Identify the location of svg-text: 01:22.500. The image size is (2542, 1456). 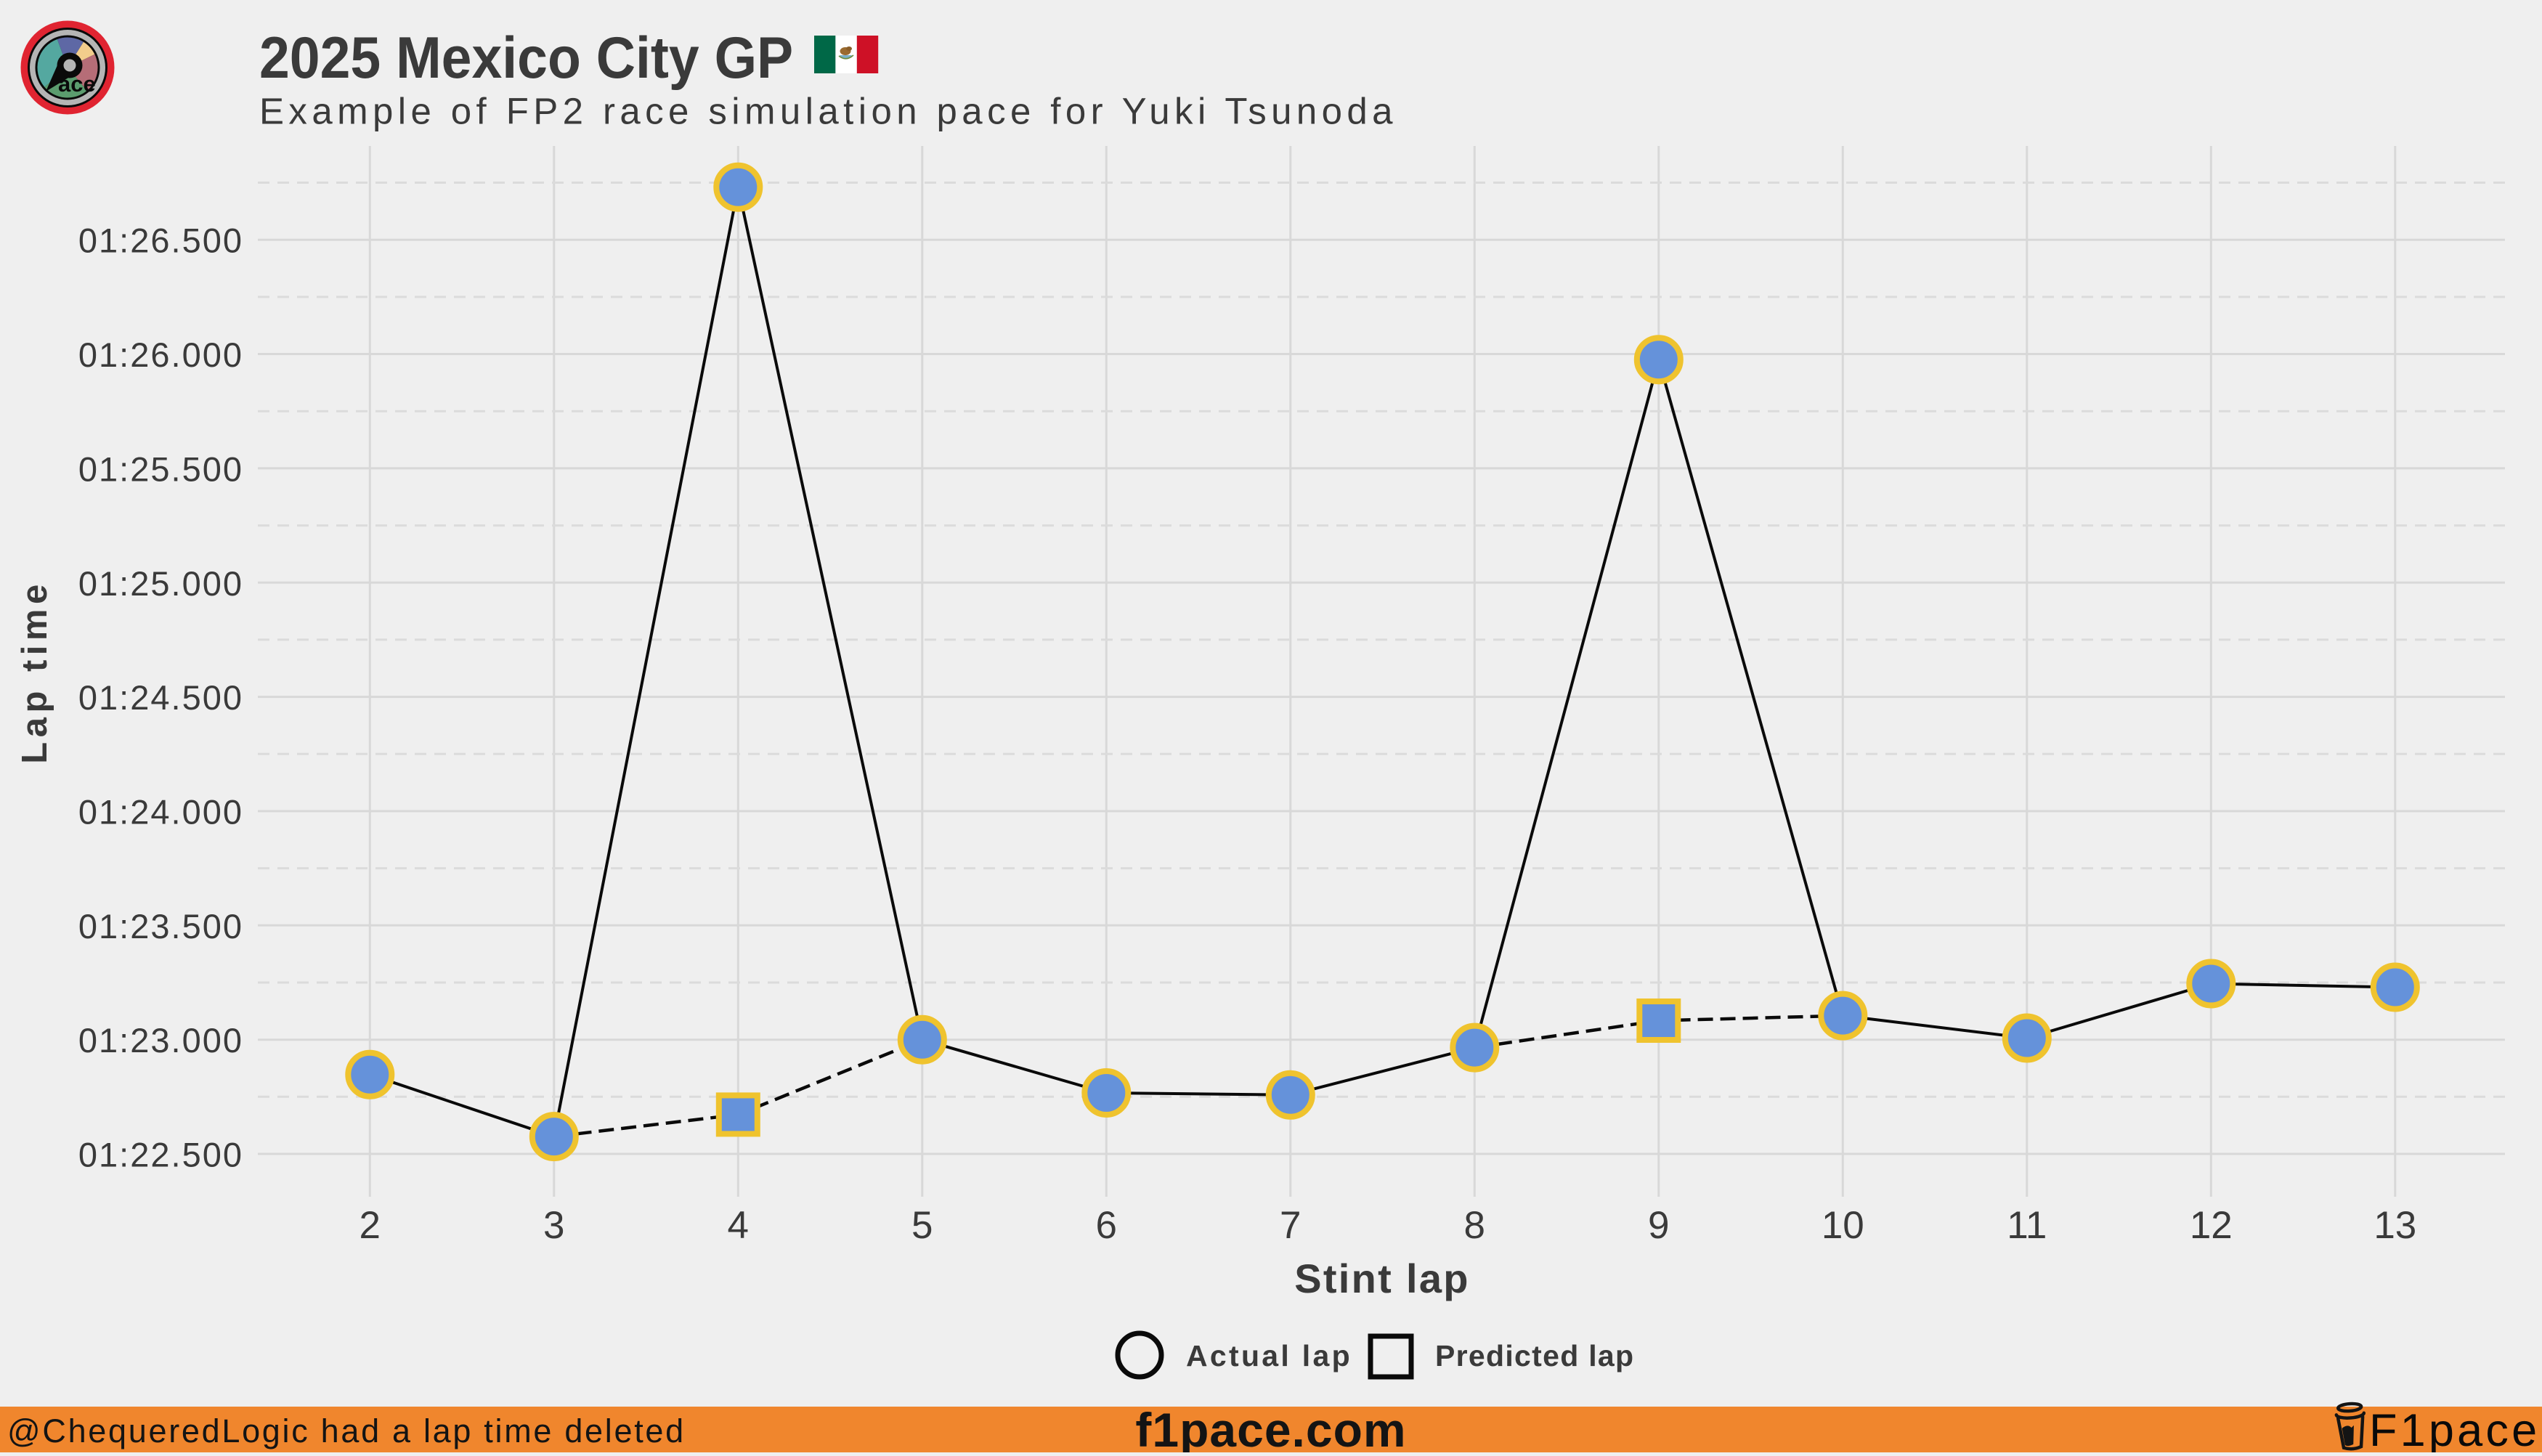
(160, 1155).